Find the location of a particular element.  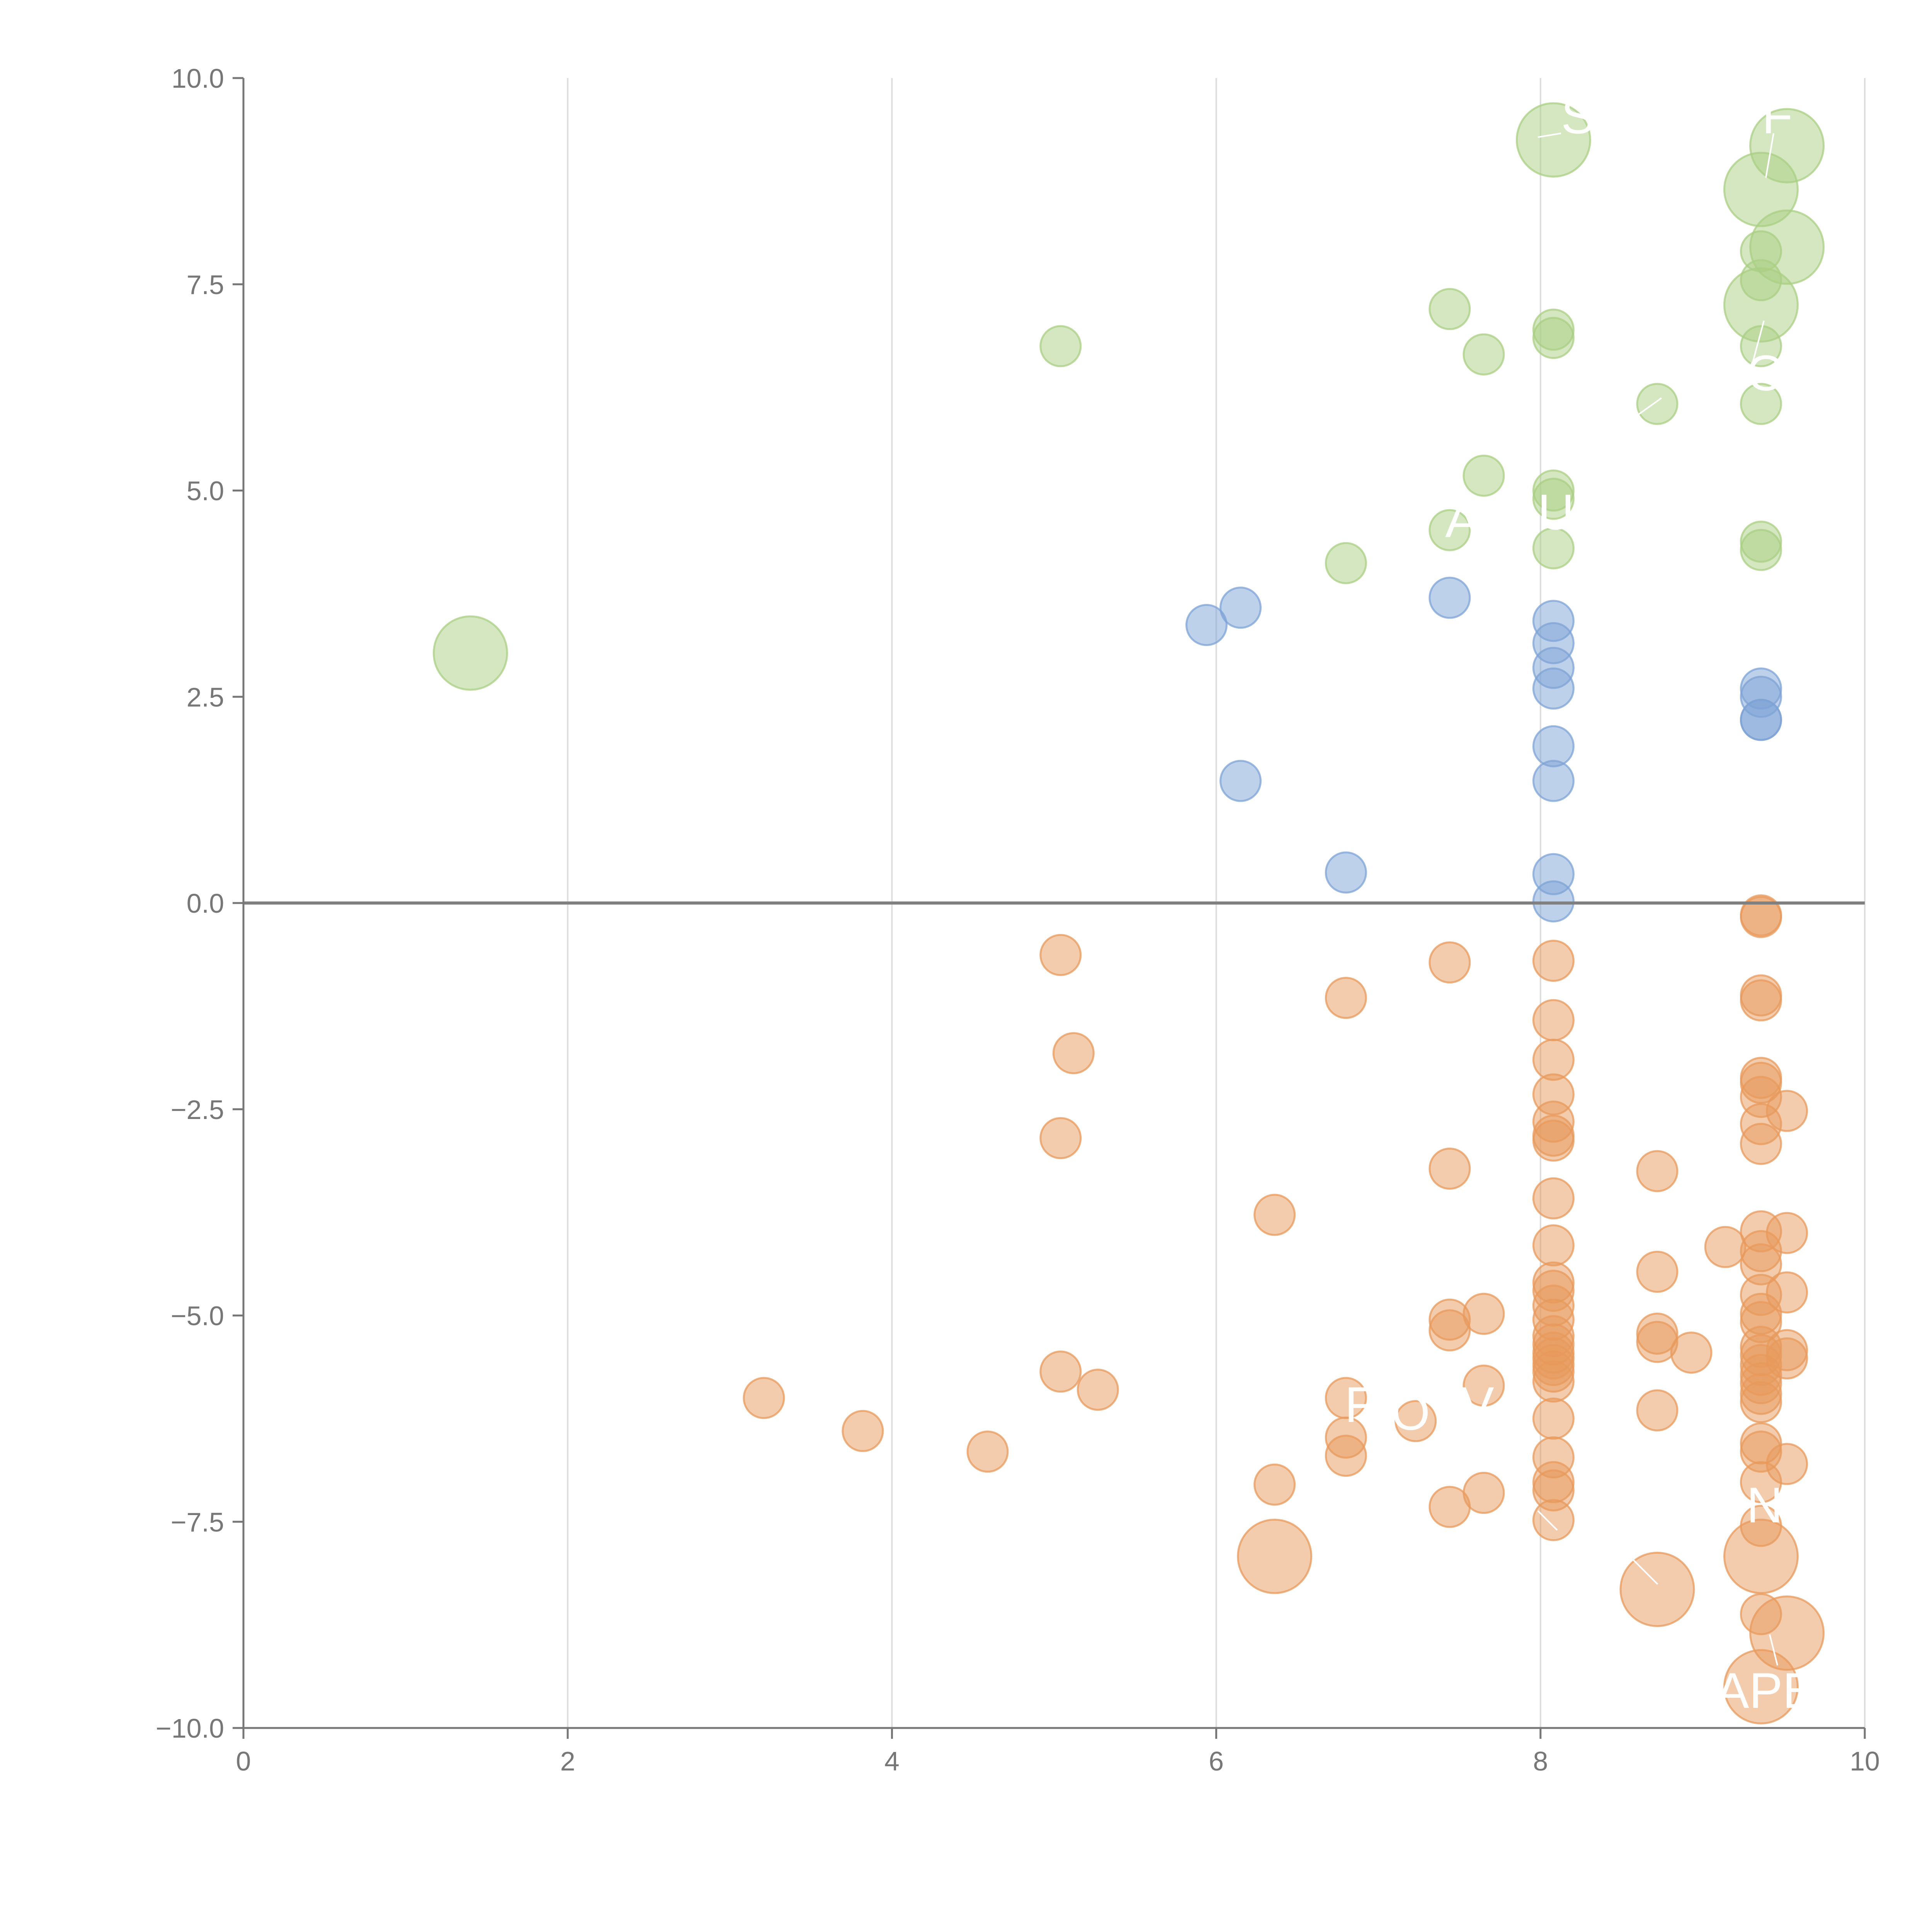

annotation-label: S is located at coordinates (1578, 116).